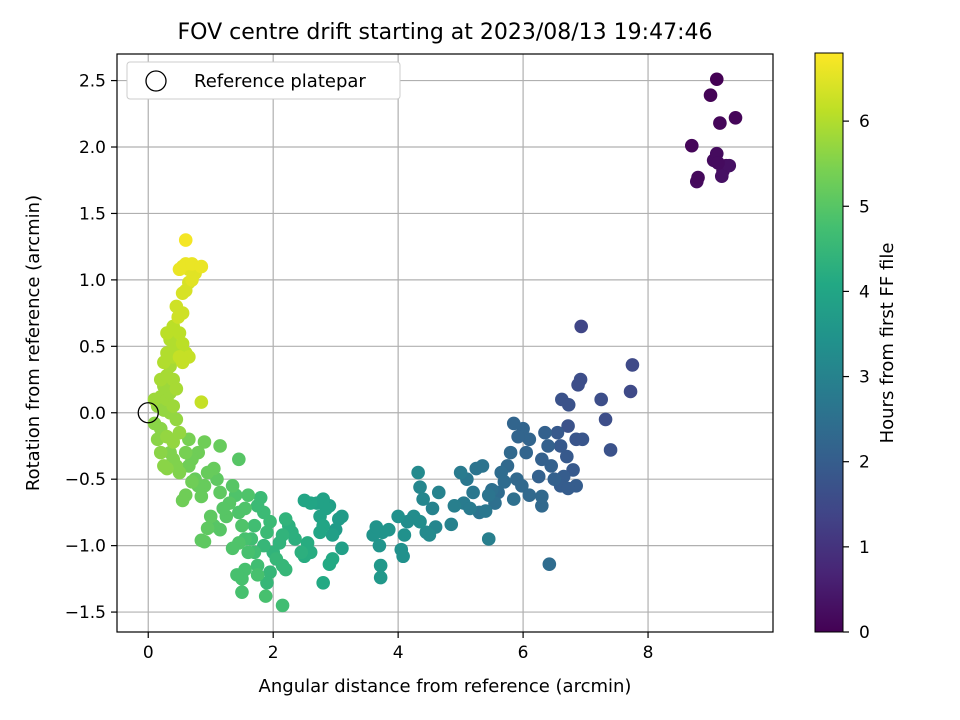 The image size is (960, 720). Describe the element at coordinates (648, 653) in the screenshot. I see `x-tick-label: 8` at that location.